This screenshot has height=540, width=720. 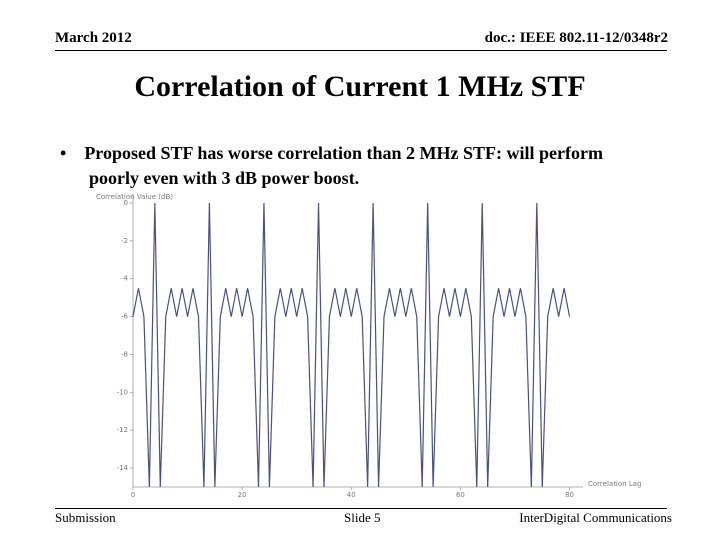 I want to click on y-tick-label: -12, so click(x=122, y=430).